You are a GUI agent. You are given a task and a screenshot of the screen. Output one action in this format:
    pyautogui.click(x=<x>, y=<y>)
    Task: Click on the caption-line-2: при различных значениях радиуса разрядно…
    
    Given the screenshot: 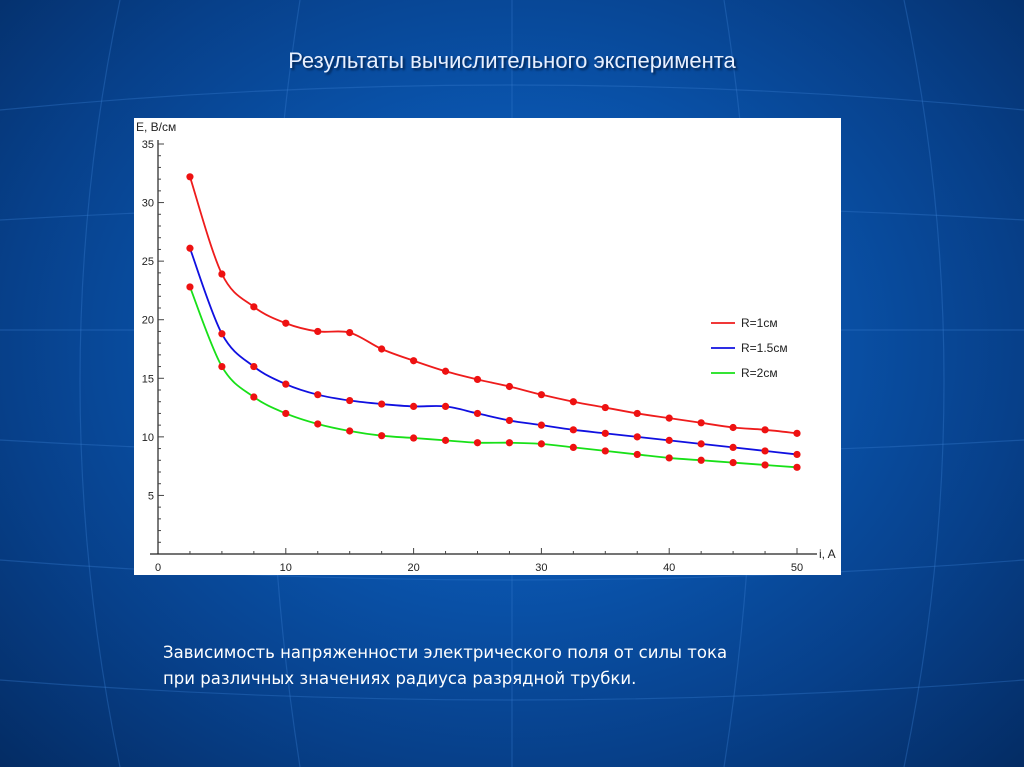 What is the action you would take?
    pyautogui.click(x=400, y=678)
    